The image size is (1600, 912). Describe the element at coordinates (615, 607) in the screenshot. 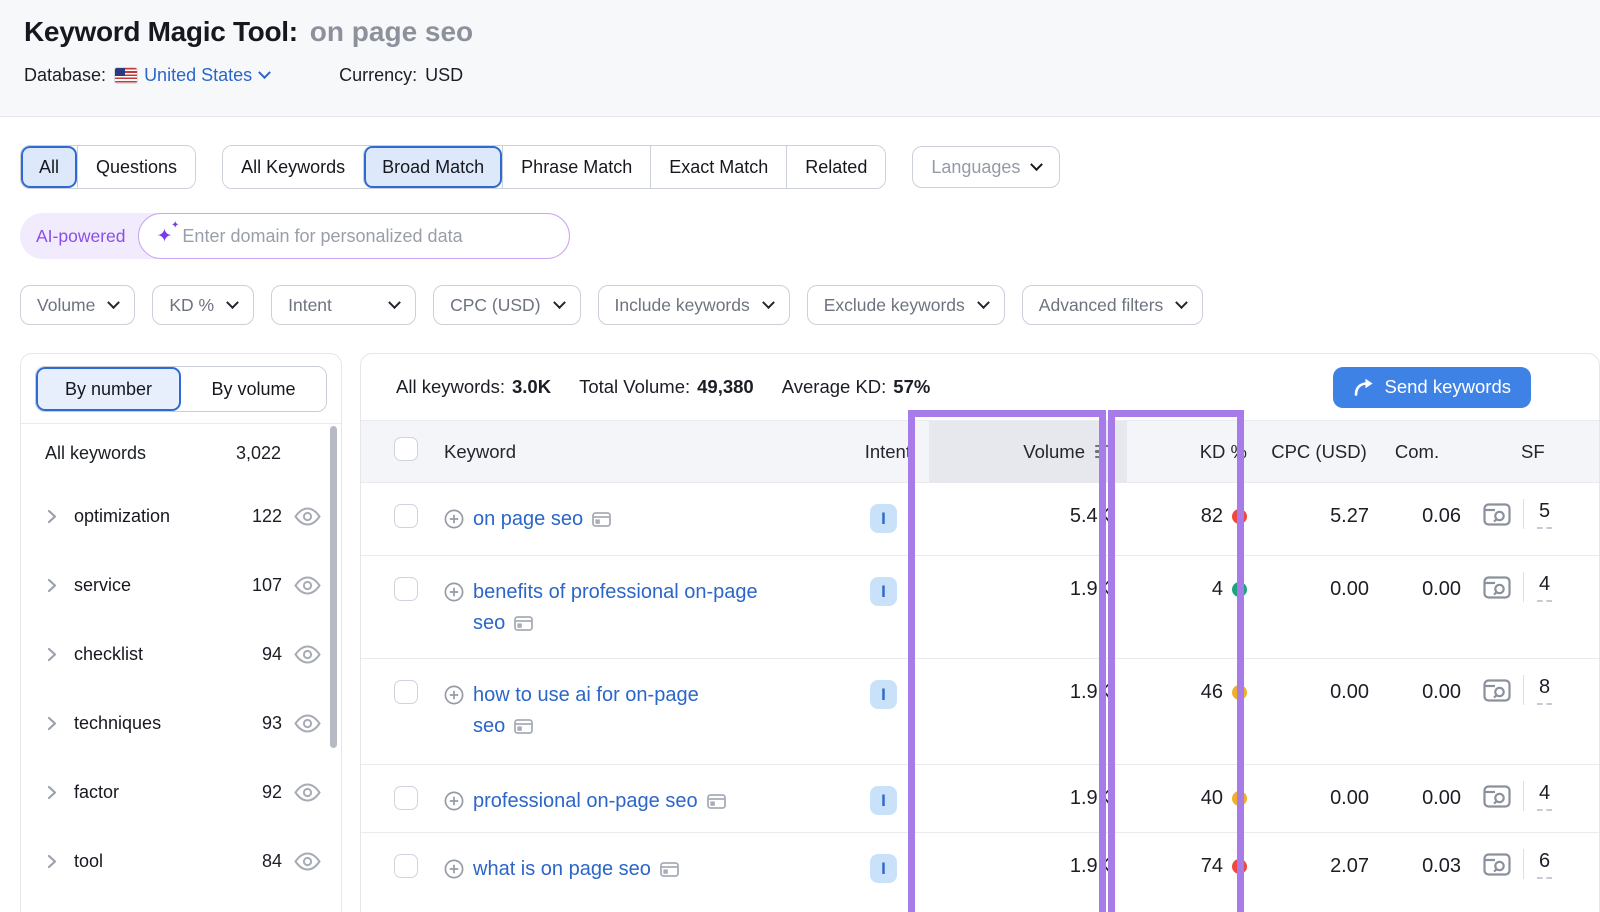

I see `keyword-text: benefits of professional on-page seo` at that location.